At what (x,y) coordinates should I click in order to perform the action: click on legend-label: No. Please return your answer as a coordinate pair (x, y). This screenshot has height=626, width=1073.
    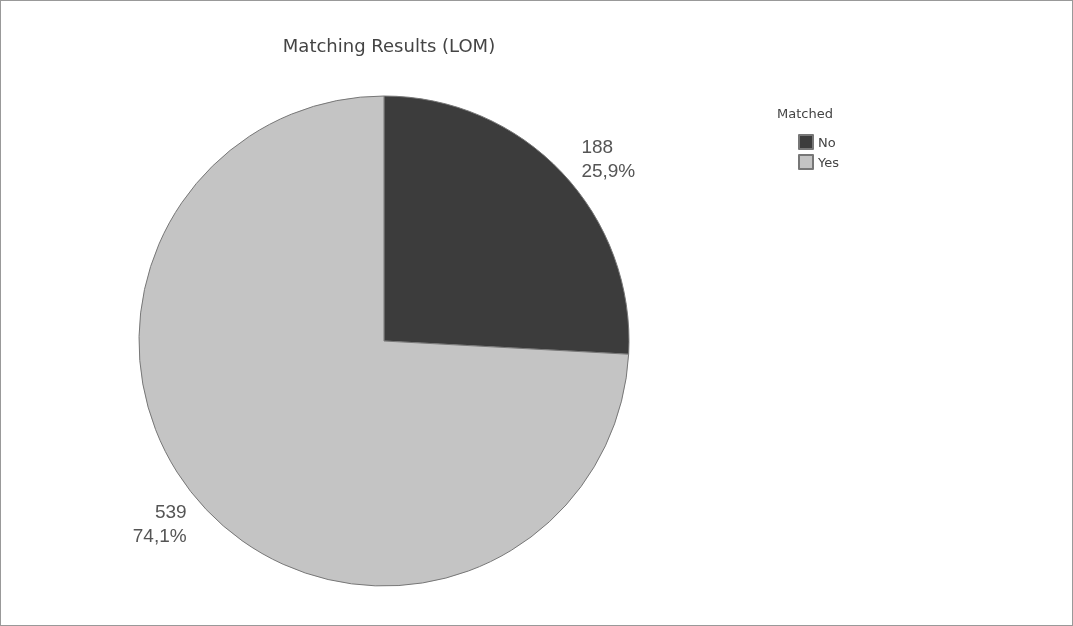
    Looking at the image, I should click on (827, 142).